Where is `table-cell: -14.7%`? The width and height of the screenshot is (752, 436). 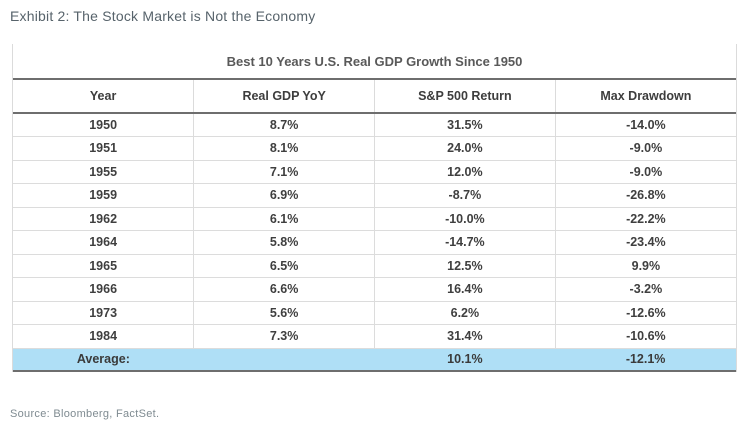
table-cell: -14.7% is located at coordinates (465, 242).